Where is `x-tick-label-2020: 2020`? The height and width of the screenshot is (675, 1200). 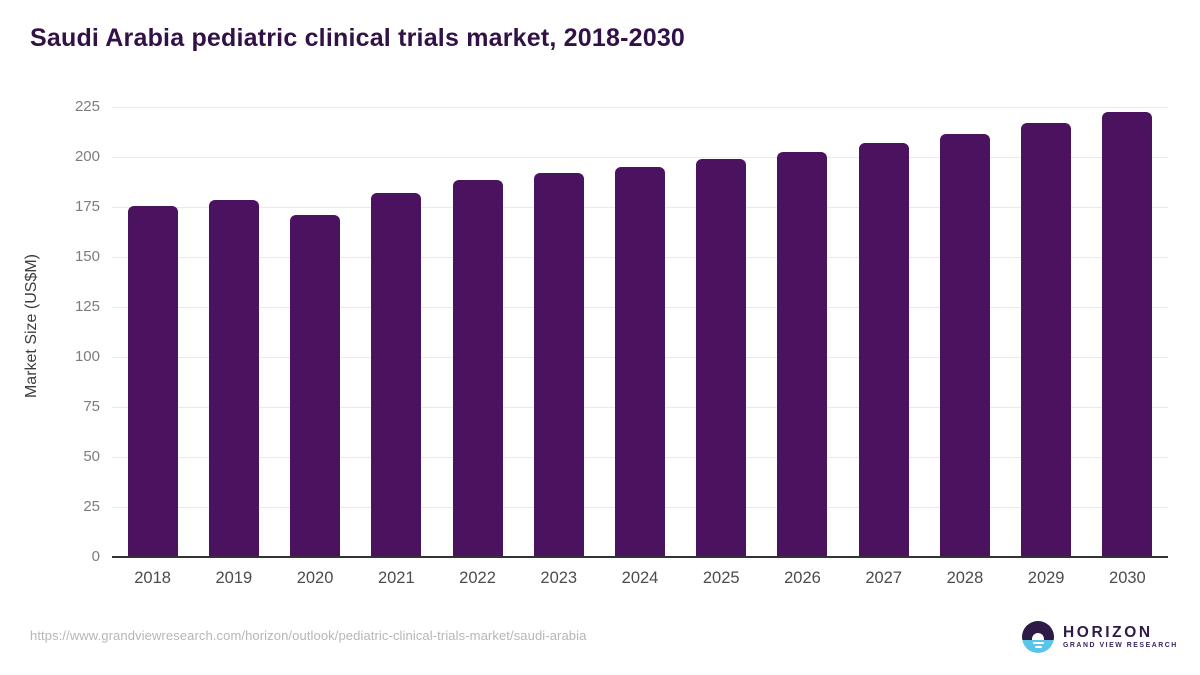 x-tick-label-2020: 2020 is located at coordinates (315, 578).